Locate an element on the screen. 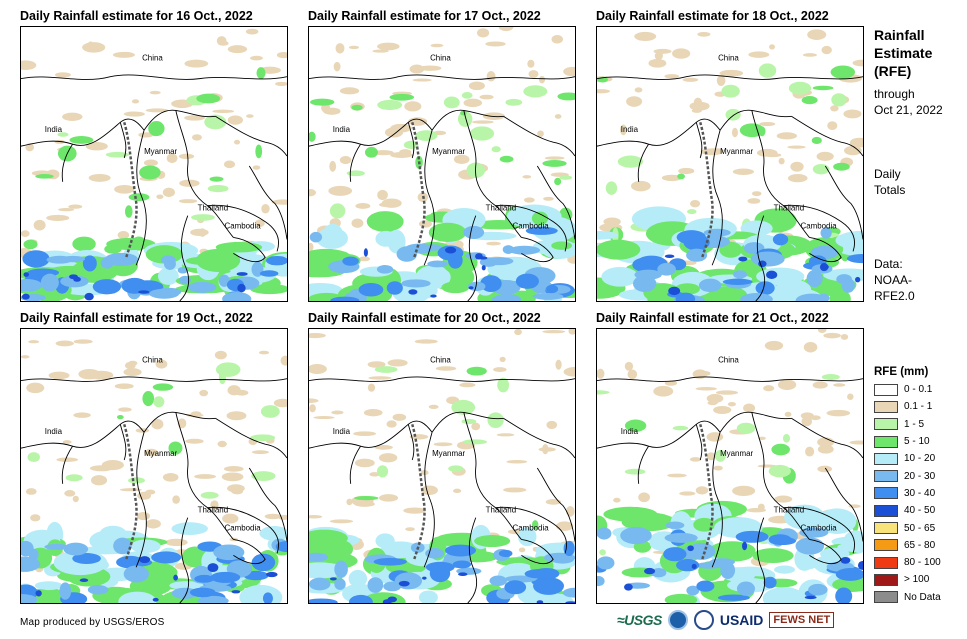  legend-row: 10 - 20 is located at coordinates (907, 458).